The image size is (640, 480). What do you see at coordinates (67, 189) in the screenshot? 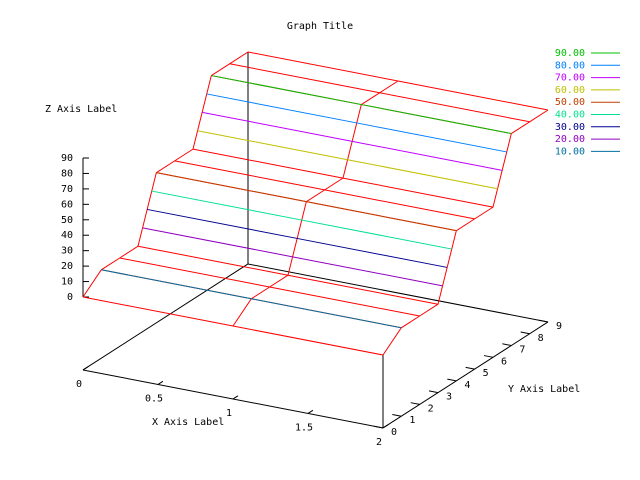
I see `z-tick-label: 70` at bounding box center [67, 189].